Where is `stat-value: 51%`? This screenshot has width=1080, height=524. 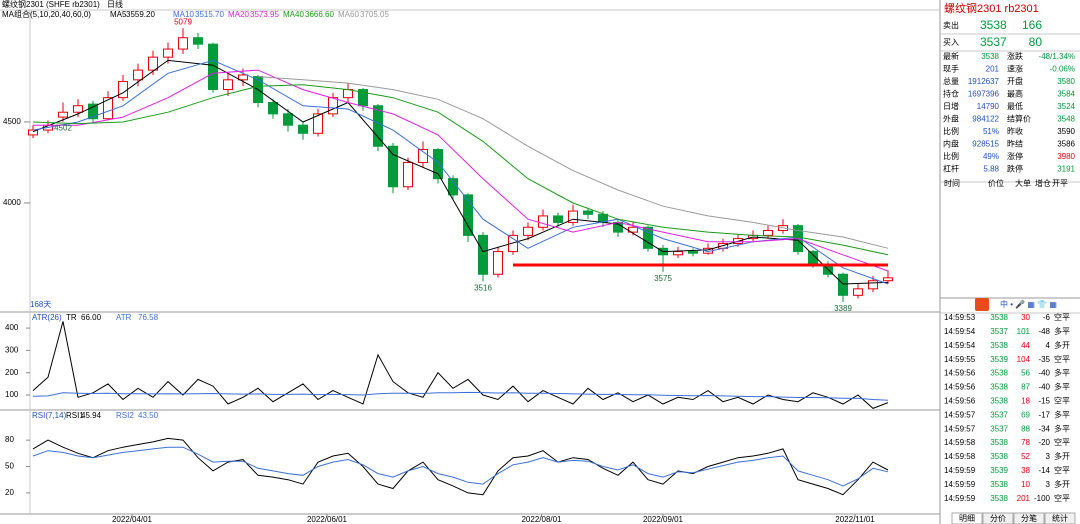 stat-value: 51% is located at coordinates (991, 131).